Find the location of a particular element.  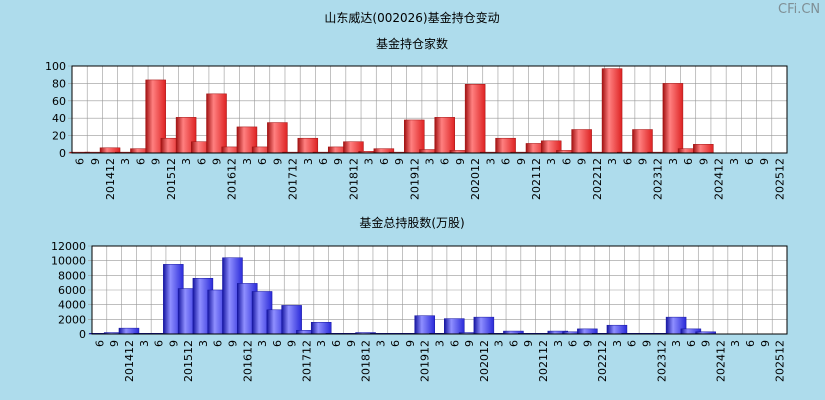

y-tick-label: 40 is located at coordinates (59, 118).